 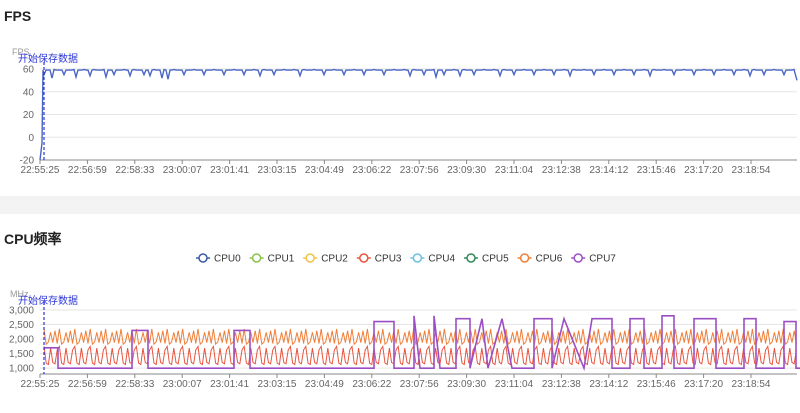 What do you see at coordinates (277, 384) in the screenshot?
I see `cpu-x-tick-label: 23:03:15` at bounding box center [277, 384].